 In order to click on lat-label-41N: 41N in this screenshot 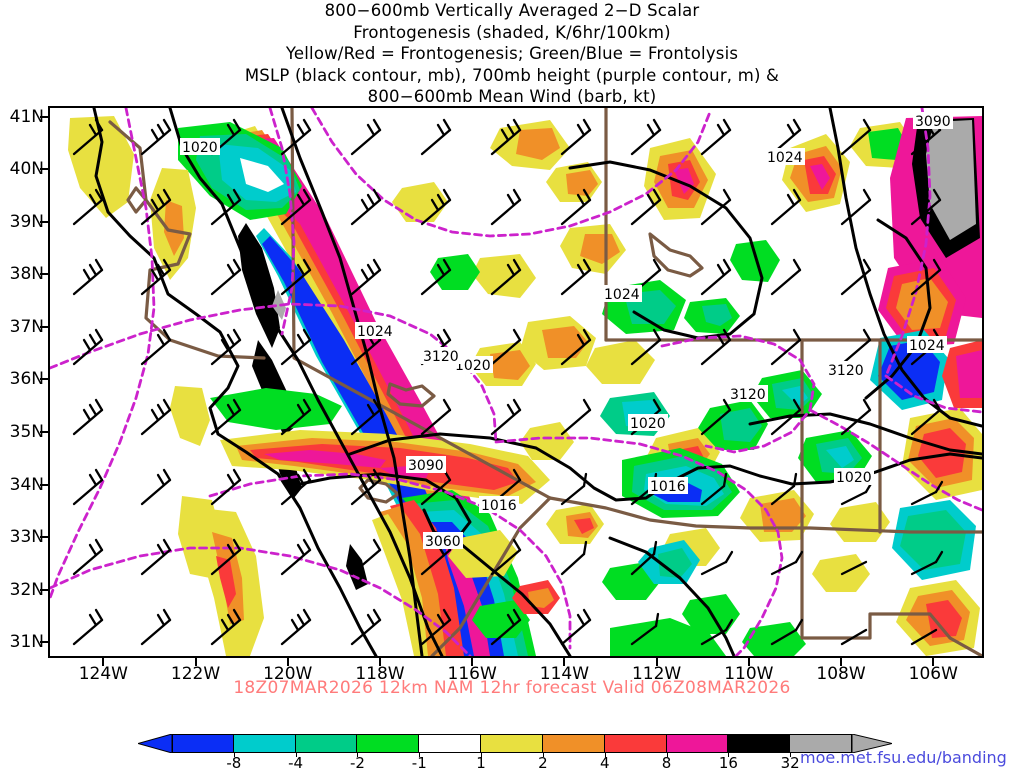, I will do `click(26, 116)`.